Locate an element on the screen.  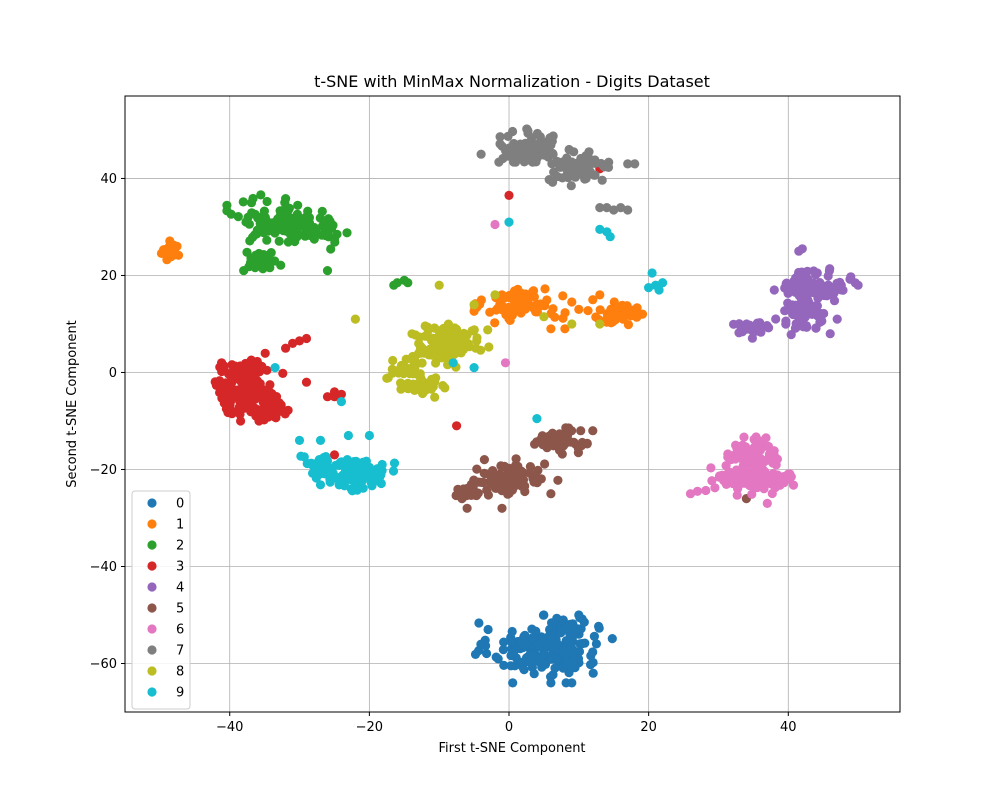
y-tick-label: −60 is located at coordinates (103, 664).